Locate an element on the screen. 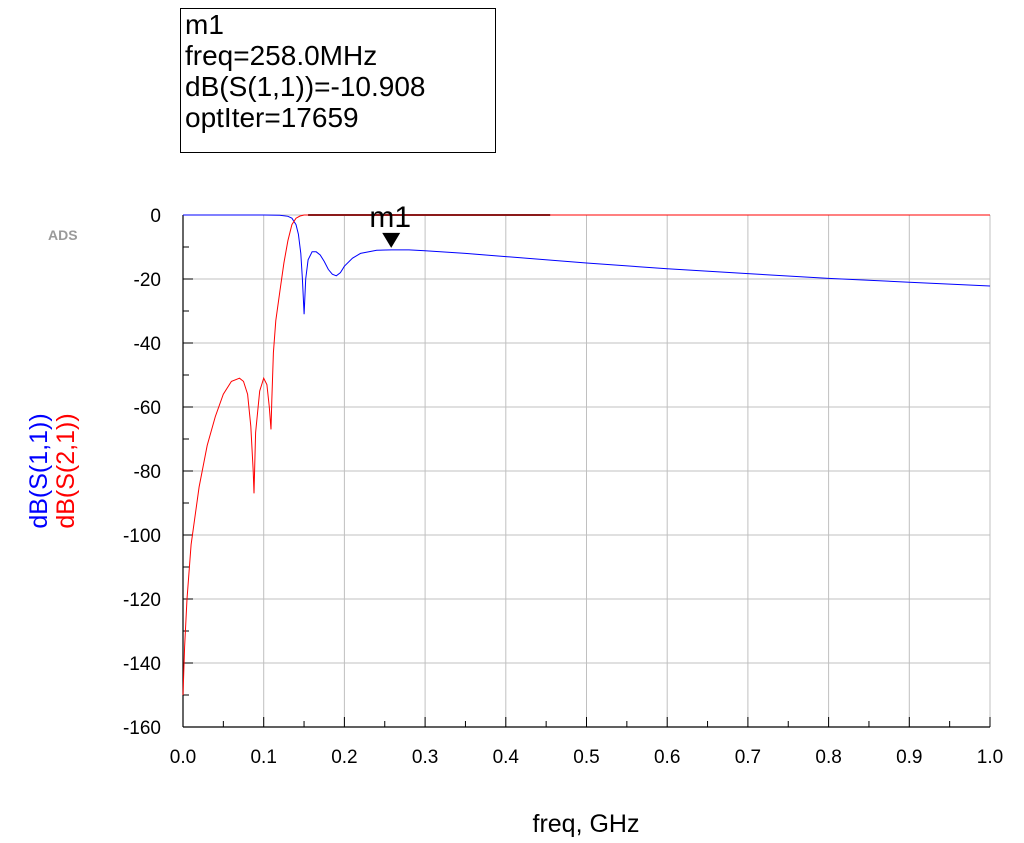  y-tick-label: -60 is located at coordinates (147, 408).